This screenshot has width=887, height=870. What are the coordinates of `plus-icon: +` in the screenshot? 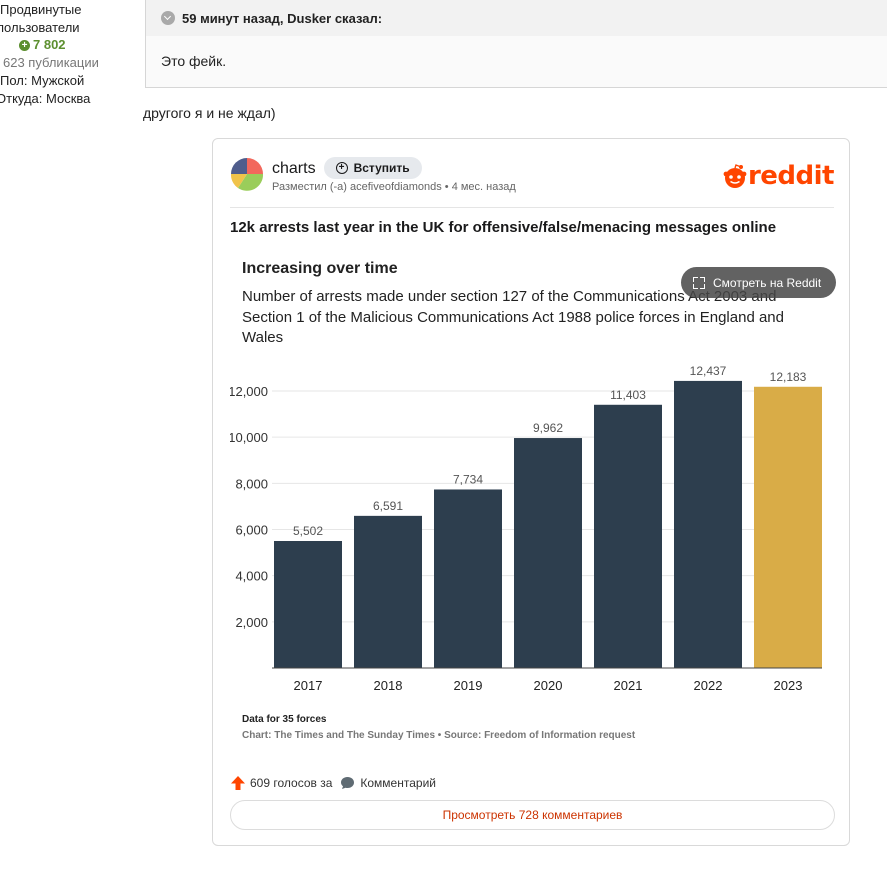 It's located at (24, 45).